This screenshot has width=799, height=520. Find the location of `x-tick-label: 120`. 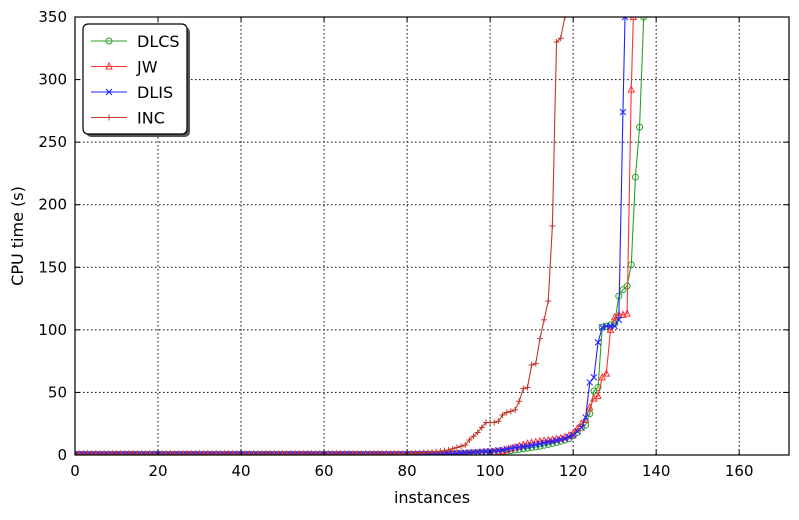

x-tick-label: 120 is located at coordinates (573, 471).